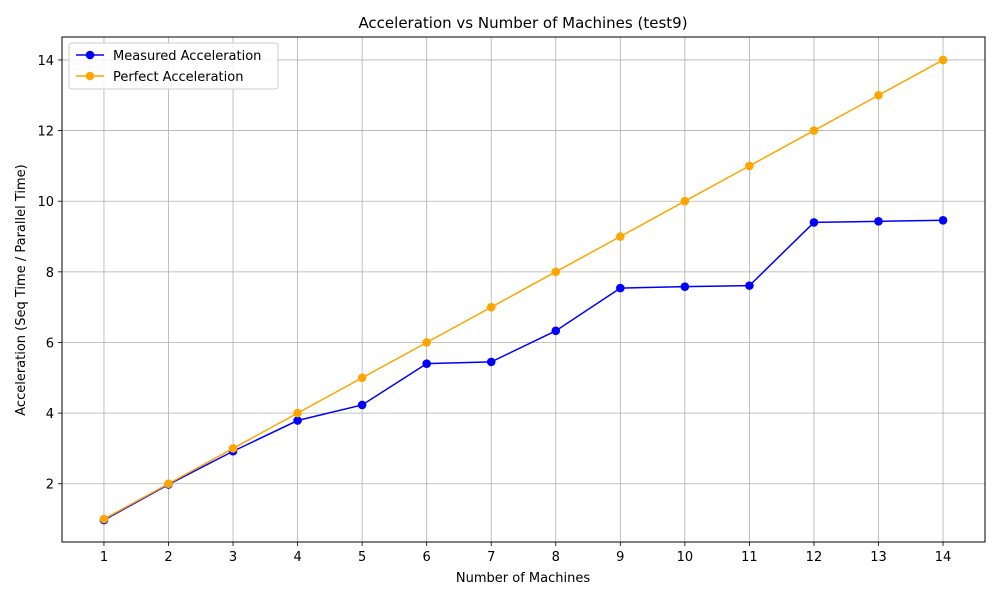  Describe the element at coordinates (168, 557) in the screenshot. I see `x-tick-label: 2` at that location.